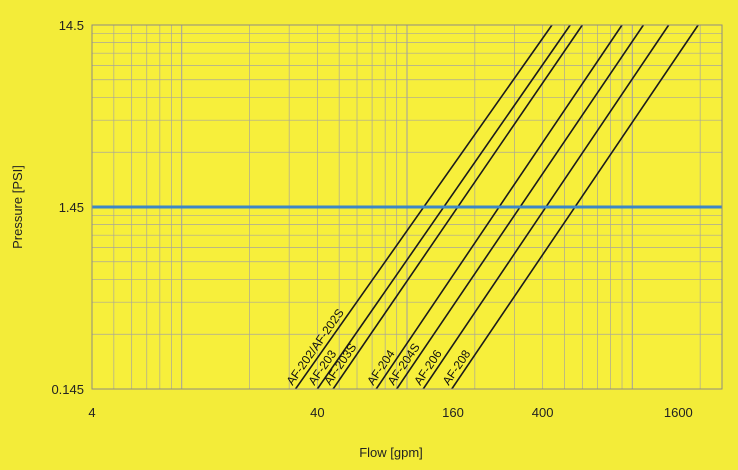 This screenshot has height=470, width=738. I want to click on x-tick-label: 400, so click(543, 412).